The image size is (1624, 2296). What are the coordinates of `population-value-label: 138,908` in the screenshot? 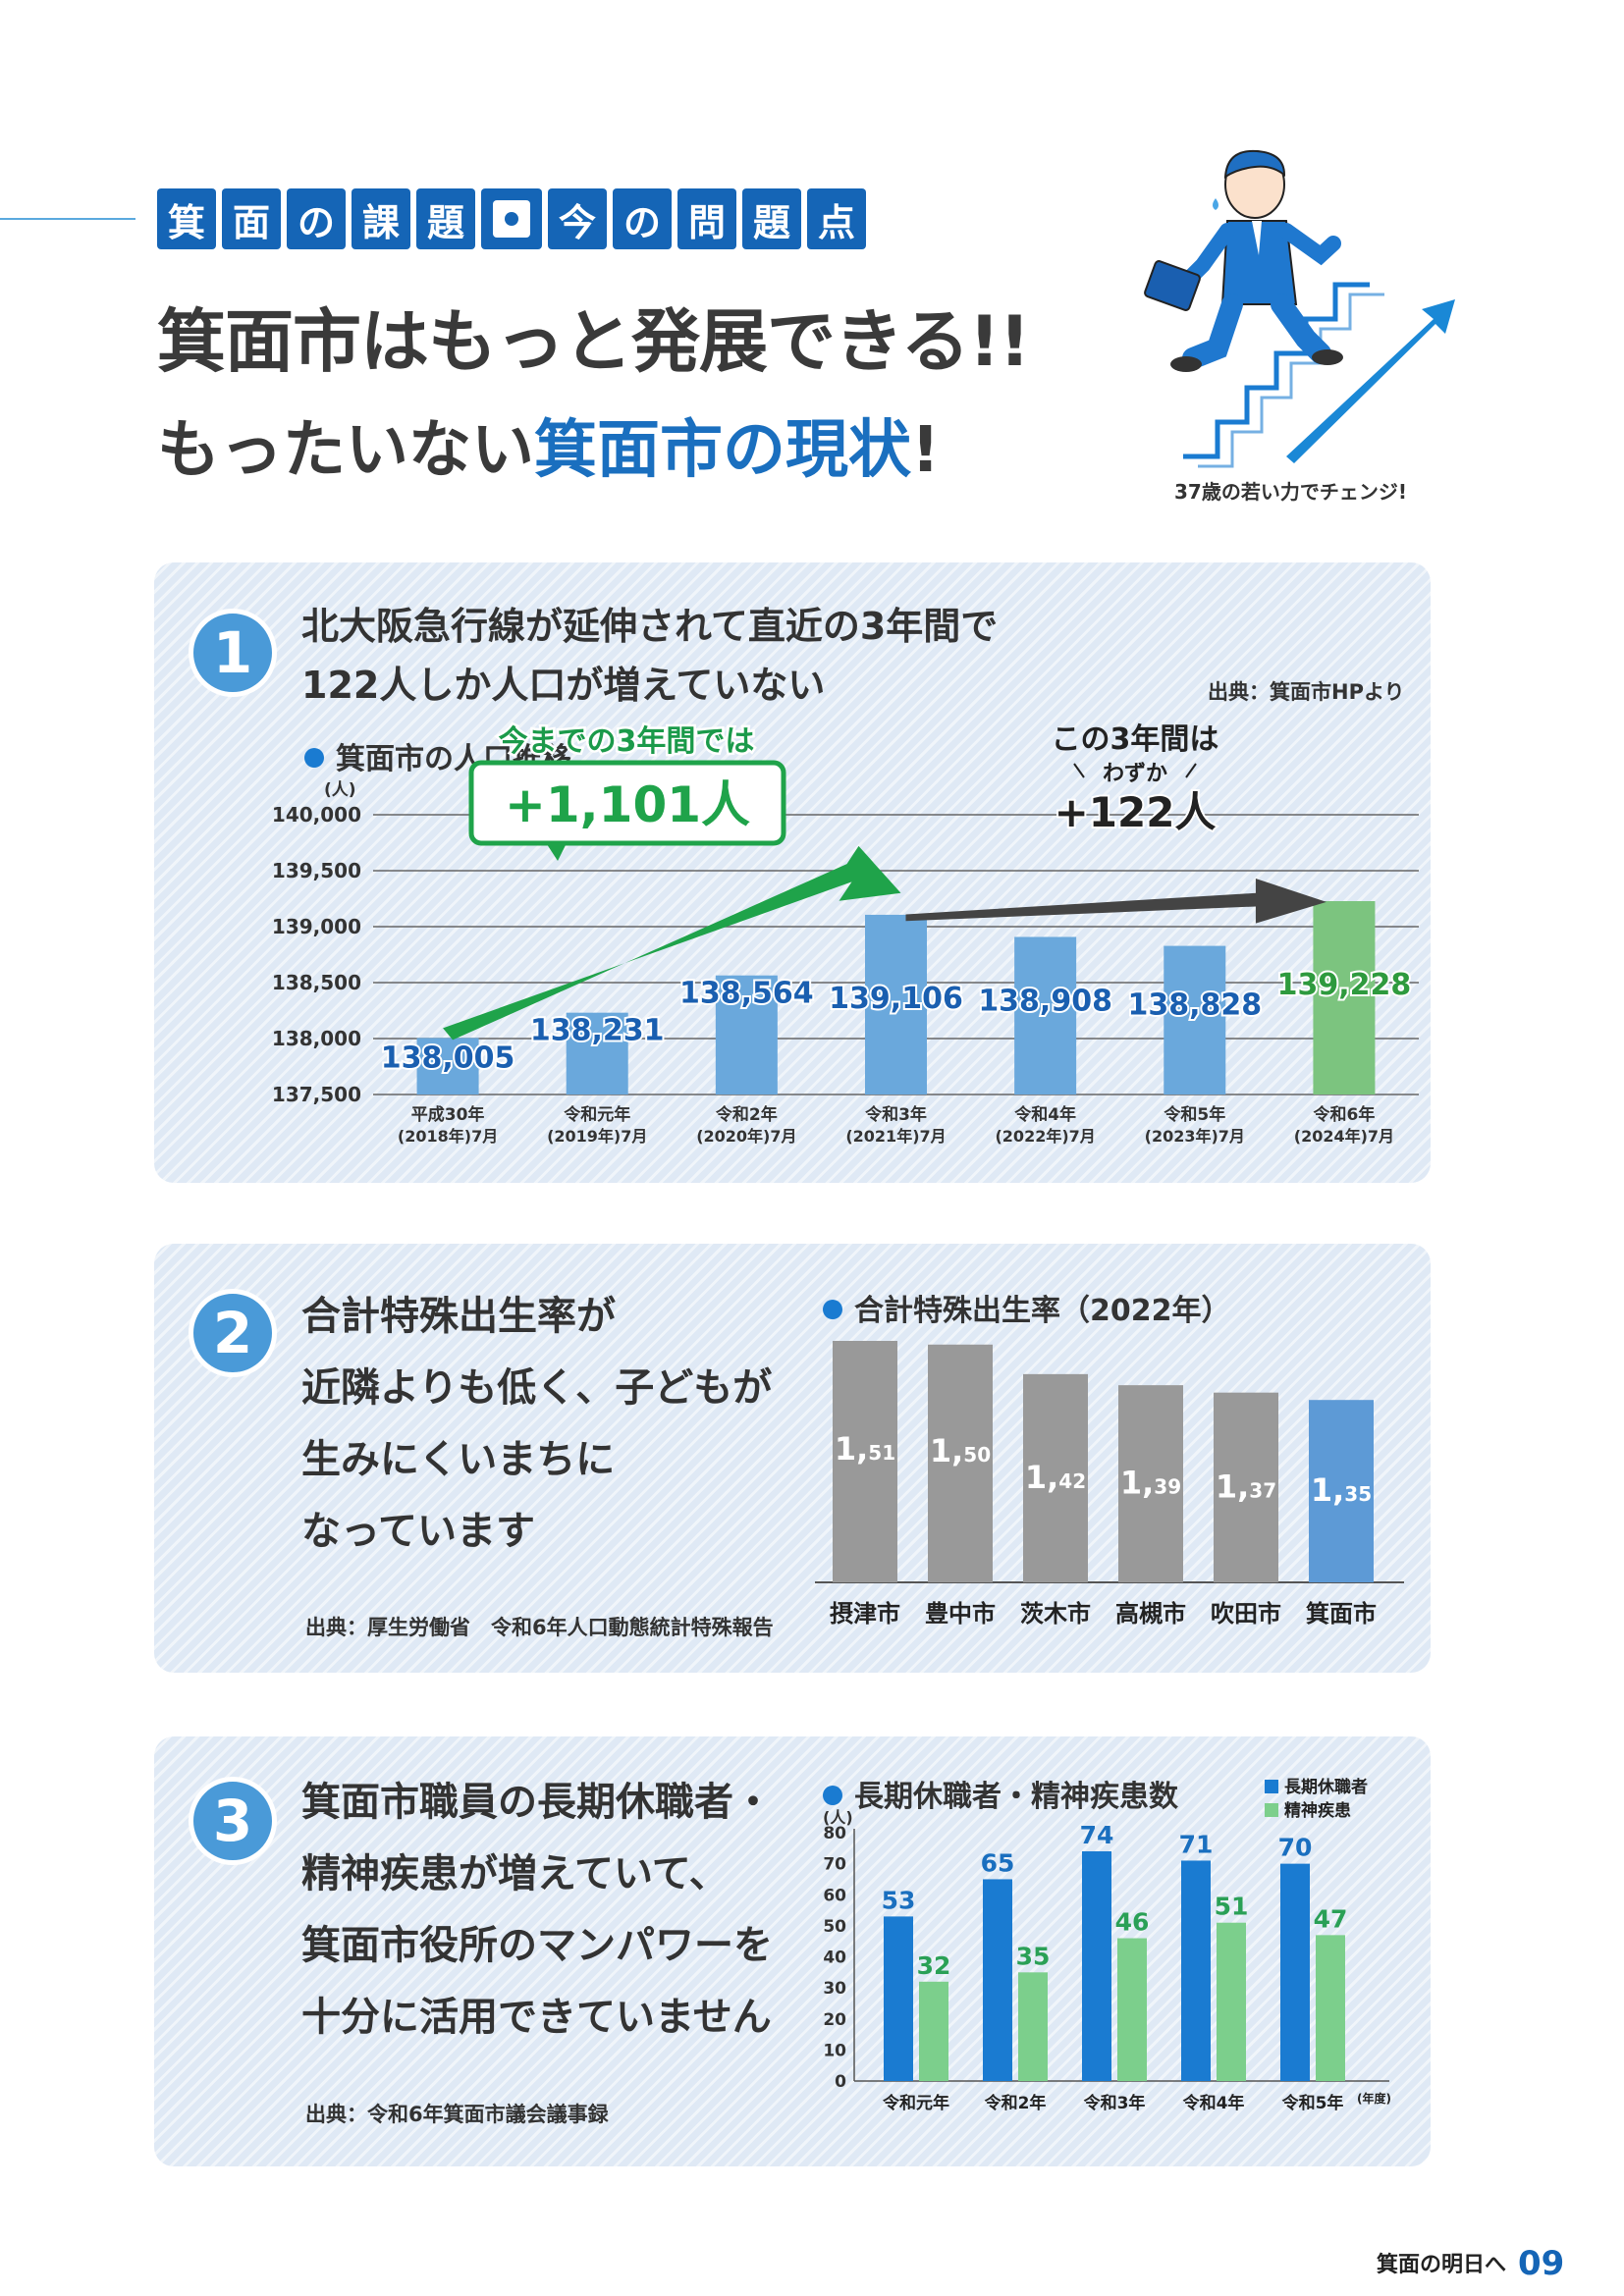 It's located at (1045, 1001).